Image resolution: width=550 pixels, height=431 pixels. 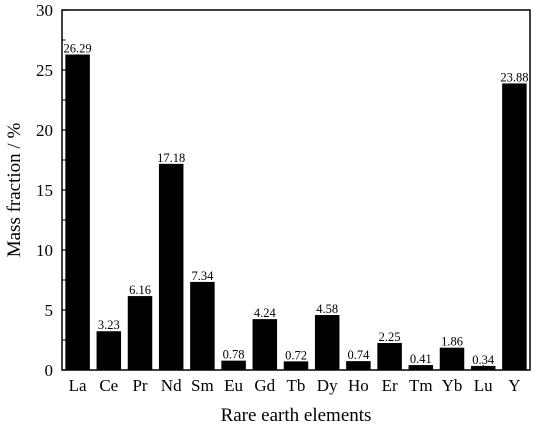 What do you see at coordinates (233, 385) in the screenshot?
I see `x-tick-label-eu: Eu` at bounding box center [233, 385].